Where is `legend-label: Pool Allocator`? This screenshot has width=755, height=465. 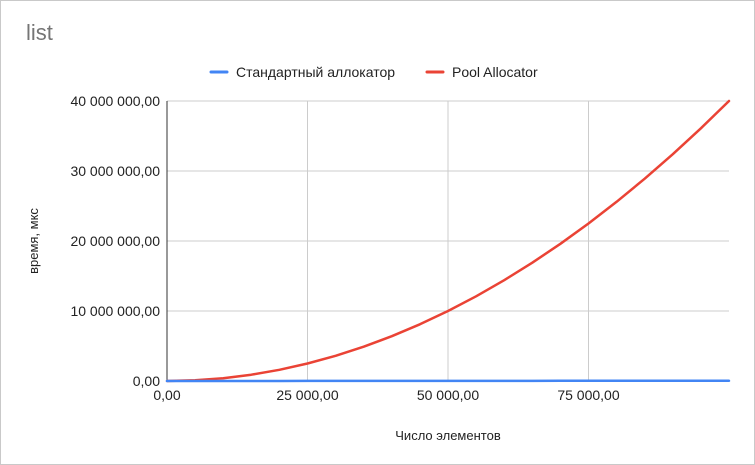 legend-label: Pool Allocator is located at coordinates (495, 72).